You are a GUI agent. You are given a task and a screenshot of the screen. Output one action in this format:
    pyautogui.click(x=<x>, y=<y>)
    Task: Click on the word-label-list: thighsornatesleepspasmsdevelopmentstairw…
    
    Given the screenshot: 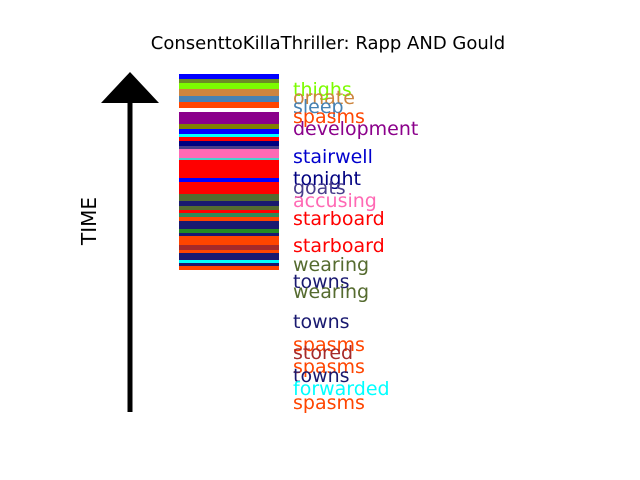 What is the action you would take?
    pyautogui.click(x=355, y=246)
    